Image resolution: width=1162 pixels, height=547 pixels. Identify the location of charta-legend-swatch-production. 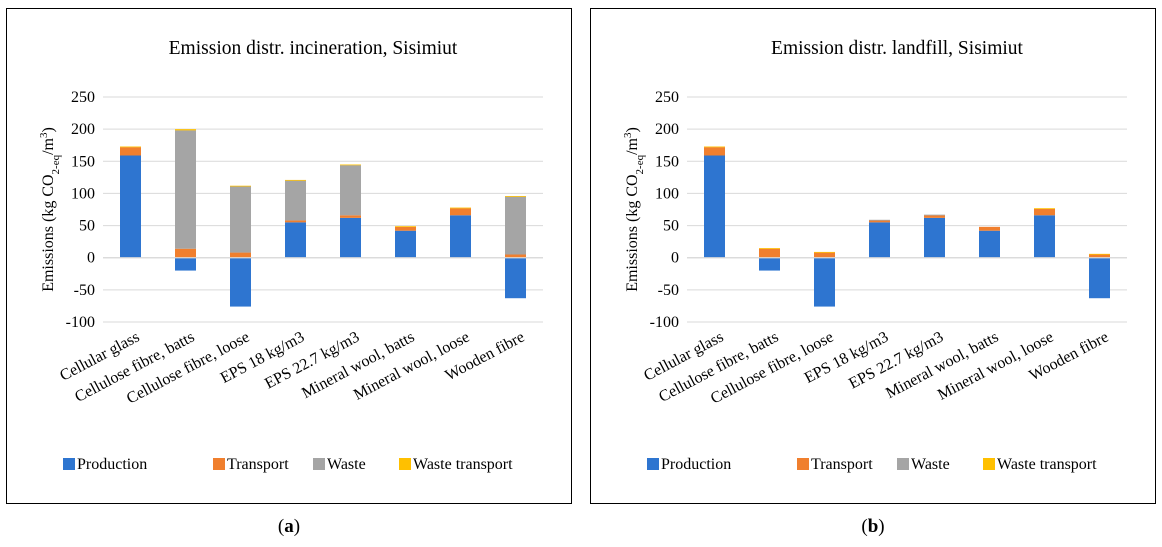
(69, 464).